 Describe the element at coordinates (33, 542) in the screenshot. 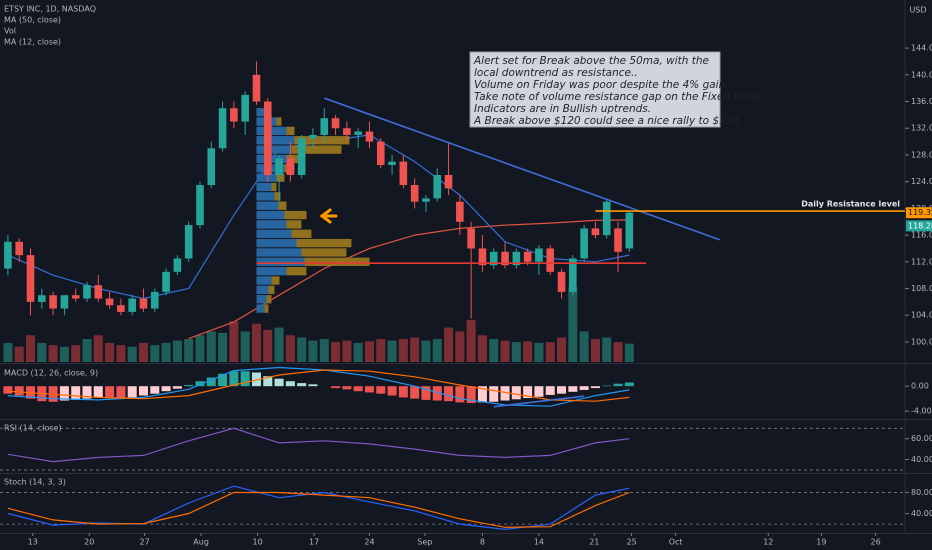

I see `x-tick-label: 13` at that location.